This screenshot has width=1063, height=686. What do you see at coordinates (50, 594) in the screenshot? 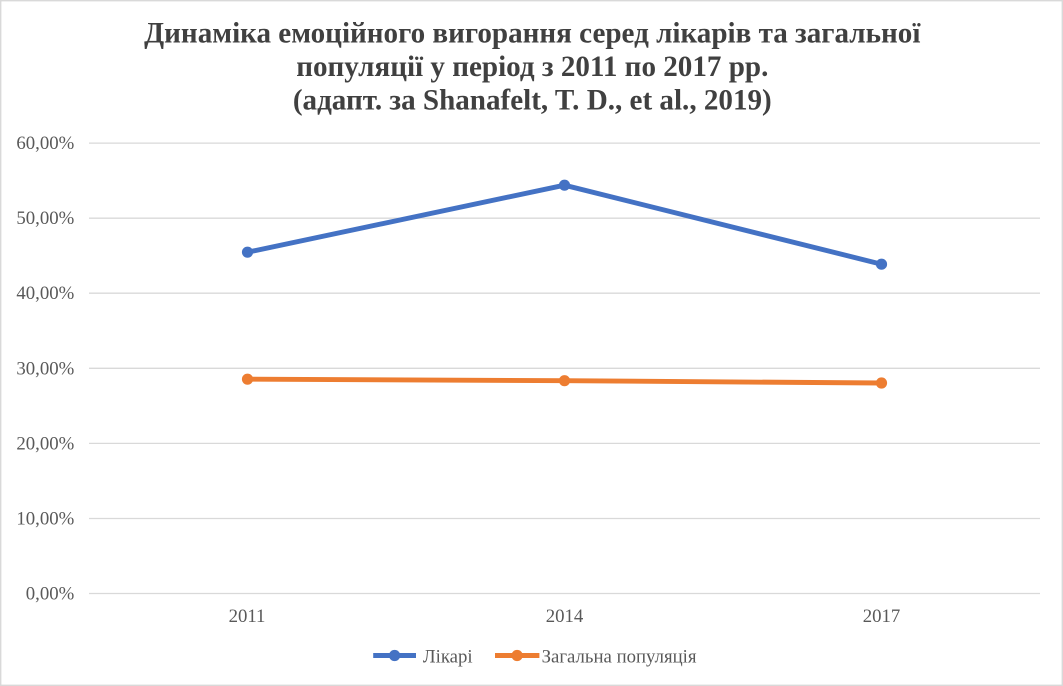
I see `svg-text: 0,00%` at bounding box center [50, 594].